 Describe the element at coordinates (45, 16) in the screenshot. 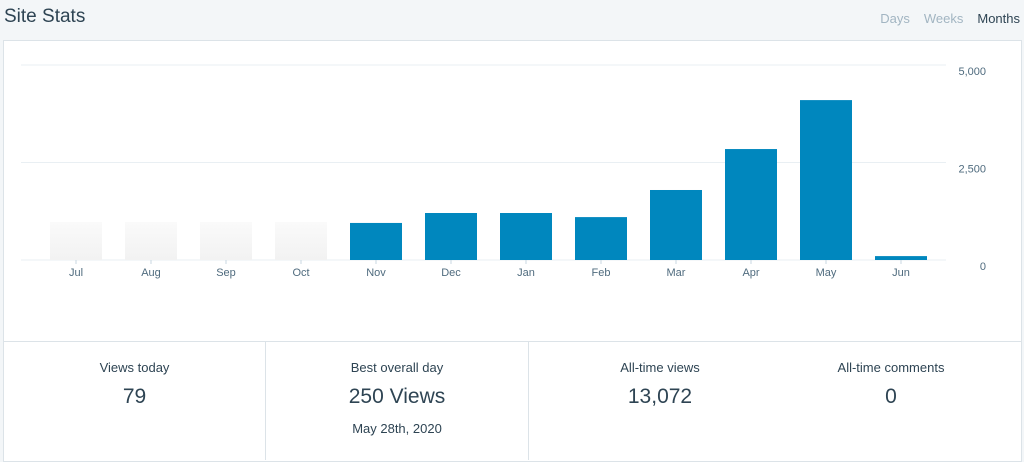

I see `page-title: Site Stats` at that location.